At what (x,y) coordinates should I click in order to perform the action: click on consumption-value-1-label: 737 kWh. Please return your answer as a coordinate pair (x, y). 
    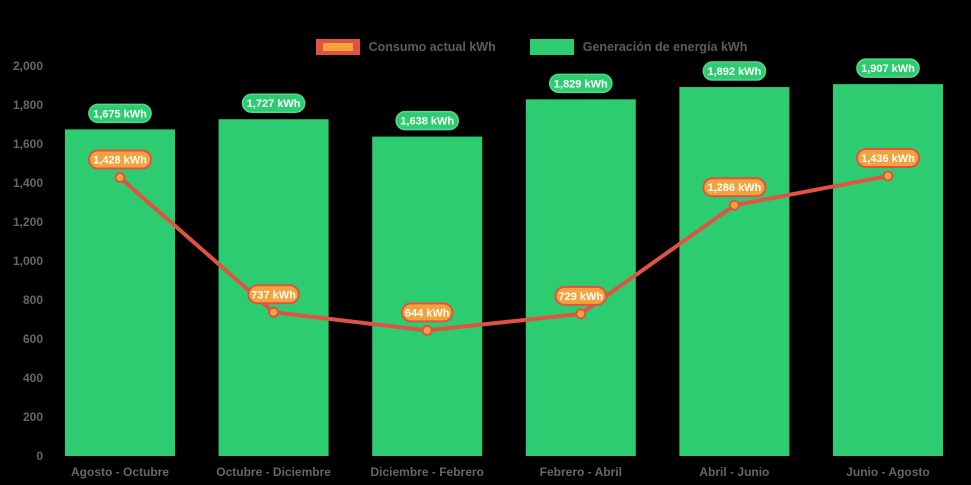
    Looking at the image, I should click on (273, 295).